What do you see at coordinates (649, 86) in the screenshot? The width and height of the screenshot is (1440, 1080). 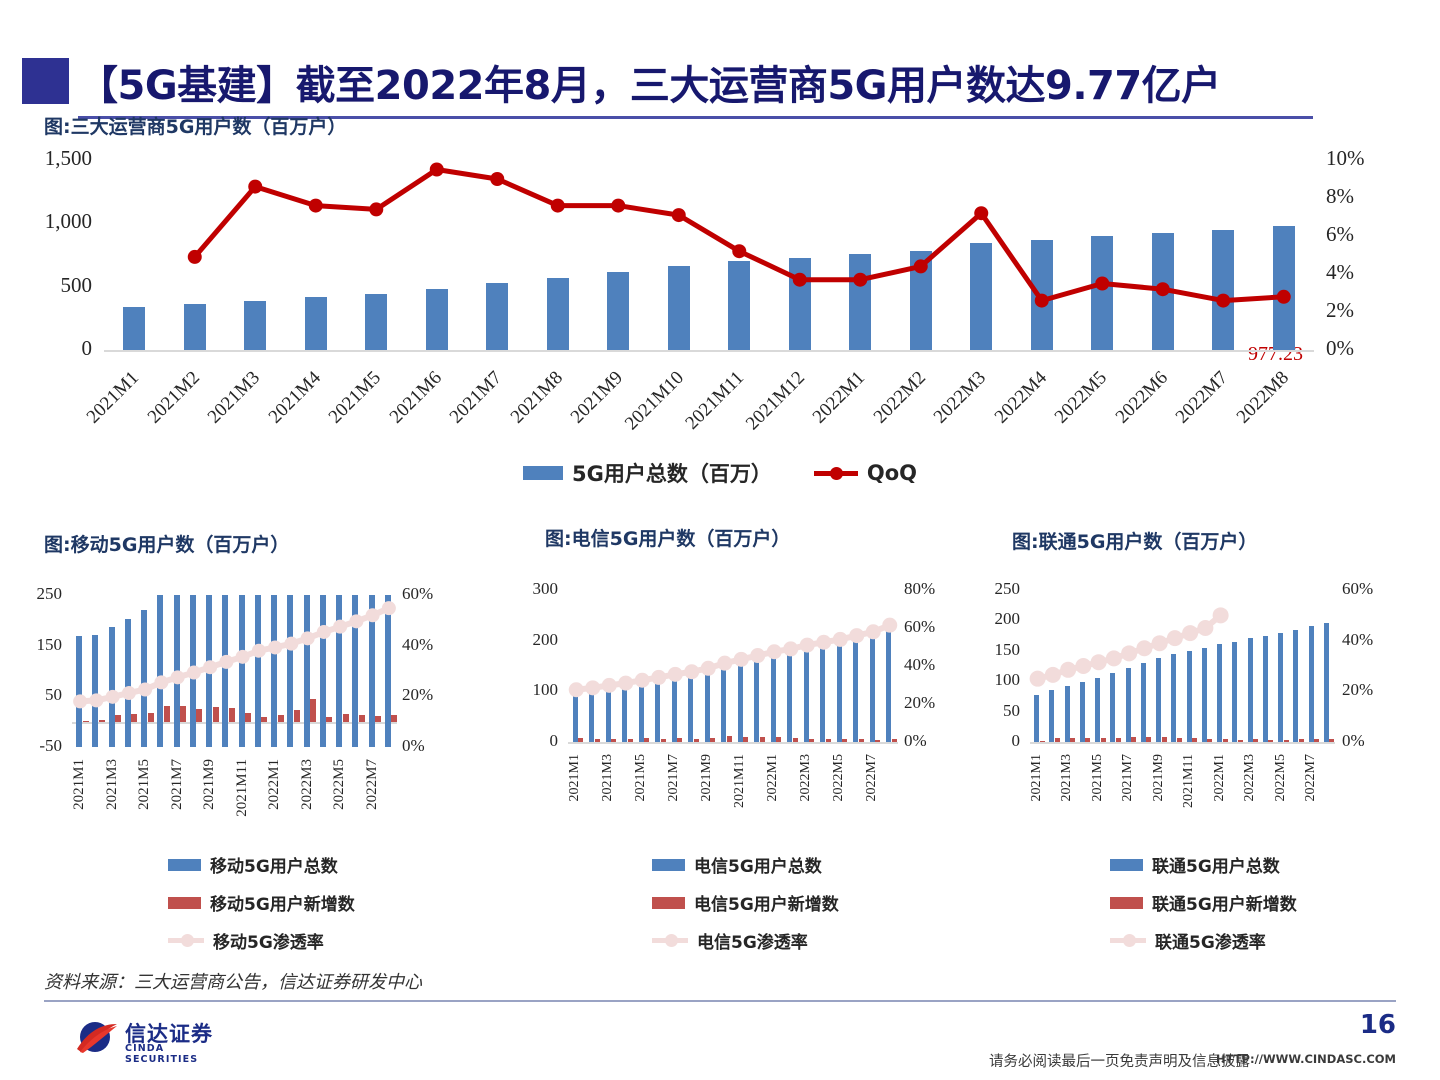 I see `page-title: 【5G基建】截至2022年8月，三大运营商5G用户数达9.77亿户` at bounding box center [649, 86].